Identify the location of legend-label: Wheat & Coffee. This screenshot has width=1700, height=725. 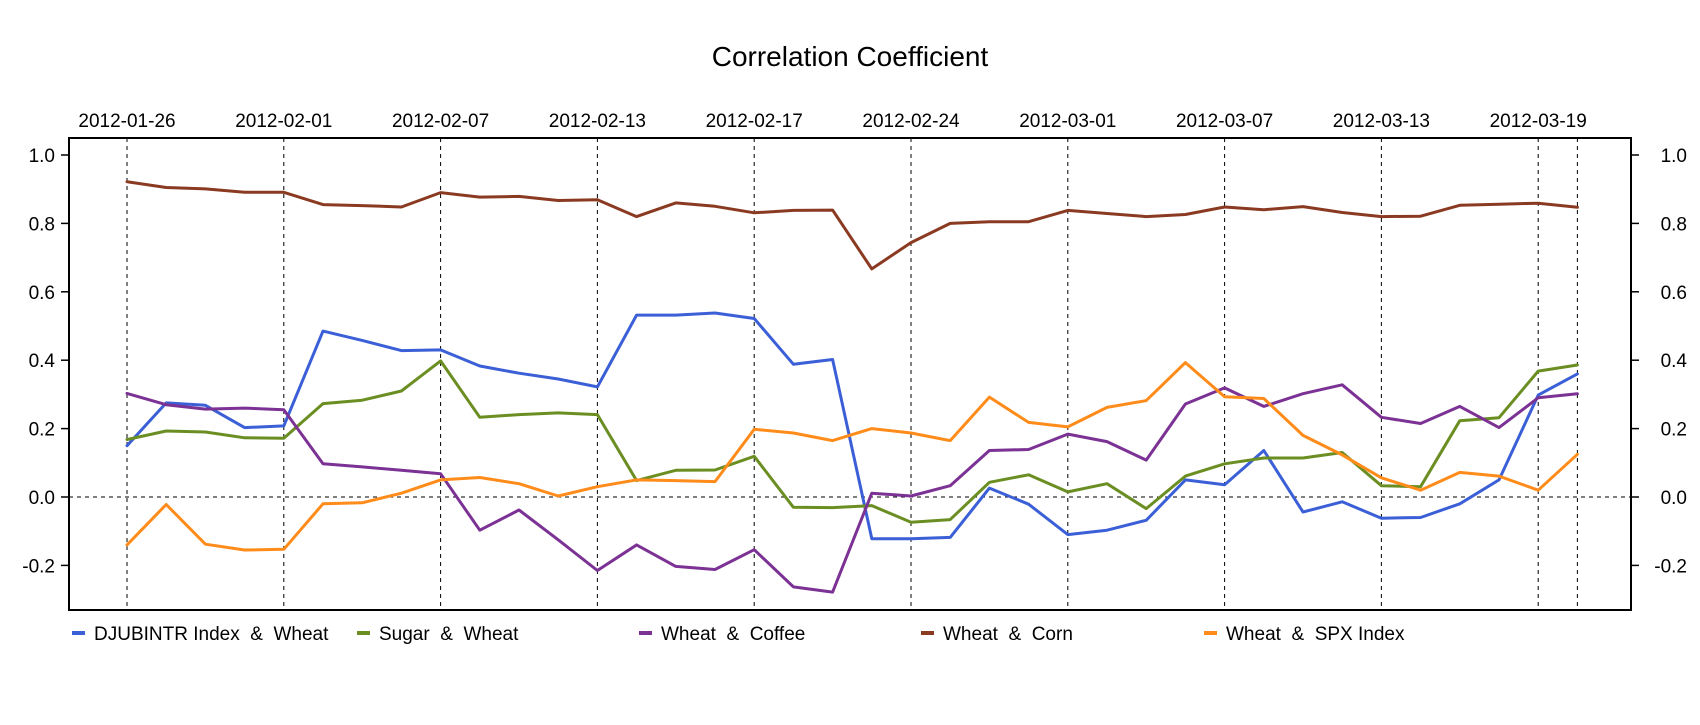
(733, 634).